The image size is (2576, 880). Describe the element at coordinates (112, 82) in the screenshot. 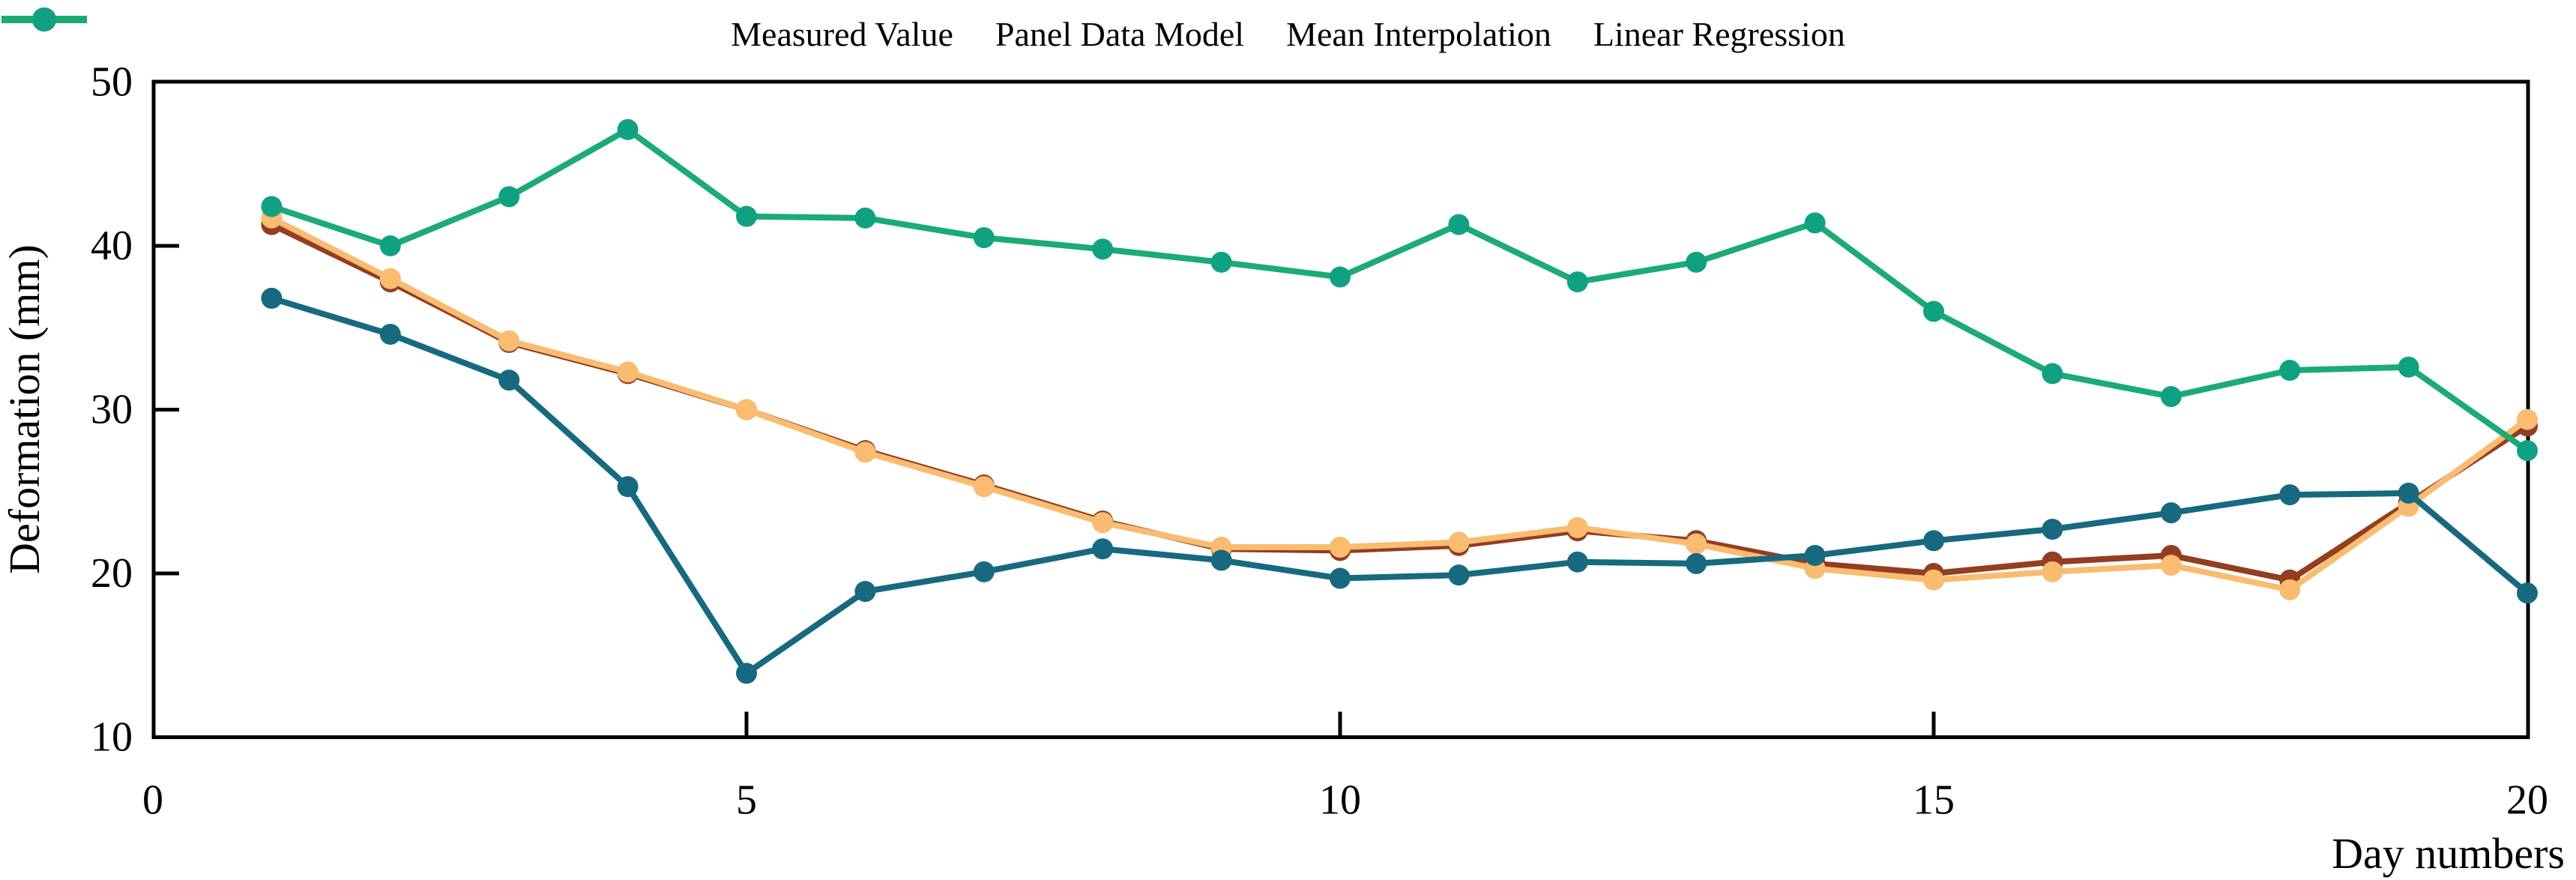

I see `y-tick-label: 50` at that location.